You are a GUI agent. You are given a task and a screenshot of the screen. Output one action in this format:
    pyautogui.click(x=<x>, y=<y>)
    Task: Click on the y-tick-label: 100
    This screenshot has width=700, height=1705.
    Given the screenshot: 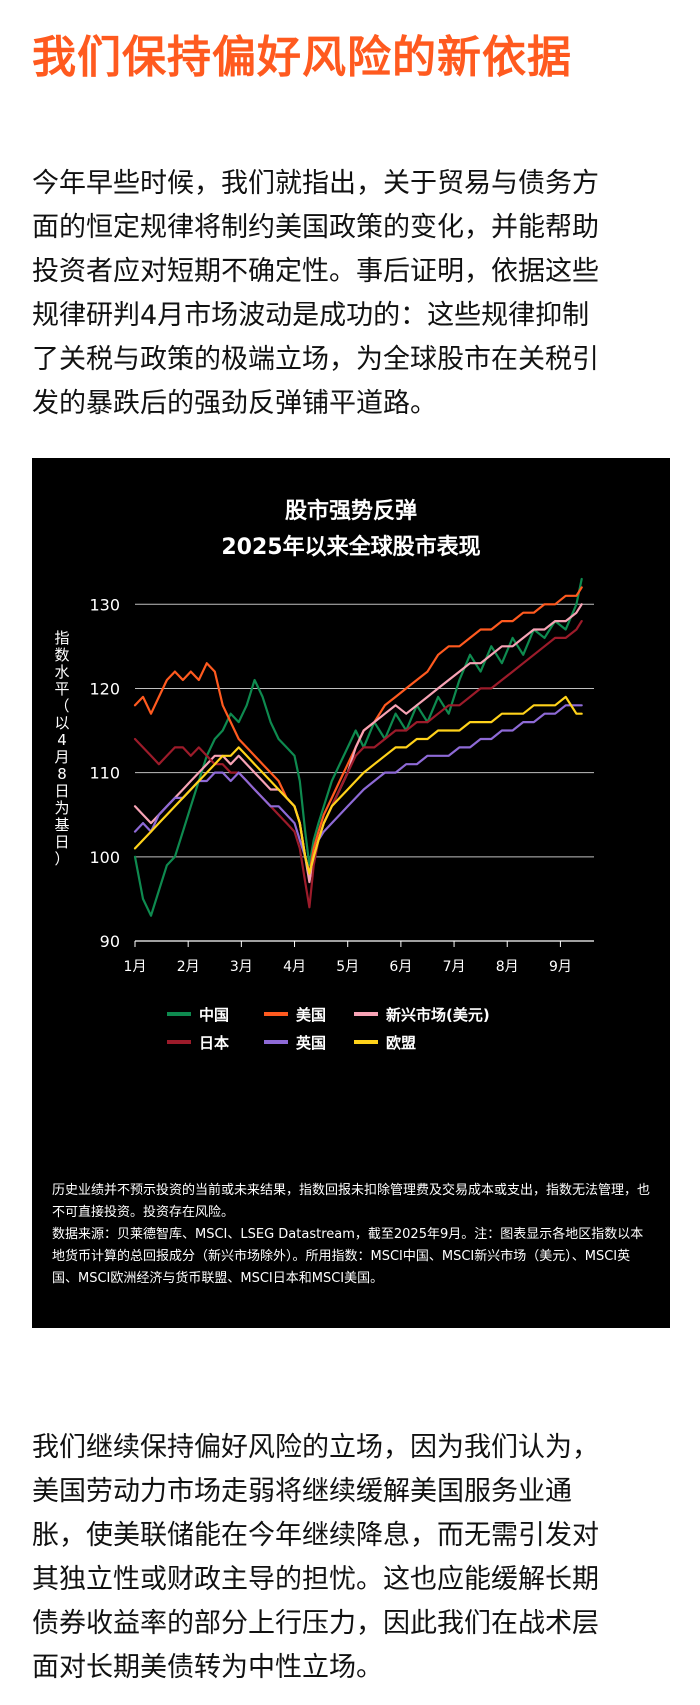 What is the action you would take?
    pyautogui.click(x=104, y=857)
    